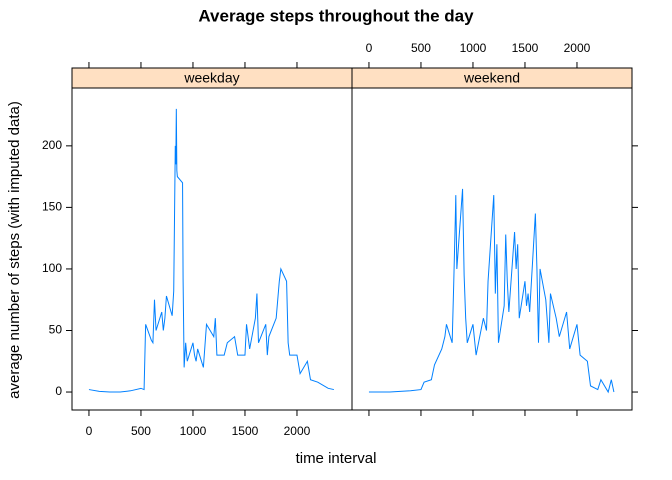 The image size is (672, 480). Describe the element at coordinates (52, 268) in the screenshot. I see `y-tick-label: 100` at that location.